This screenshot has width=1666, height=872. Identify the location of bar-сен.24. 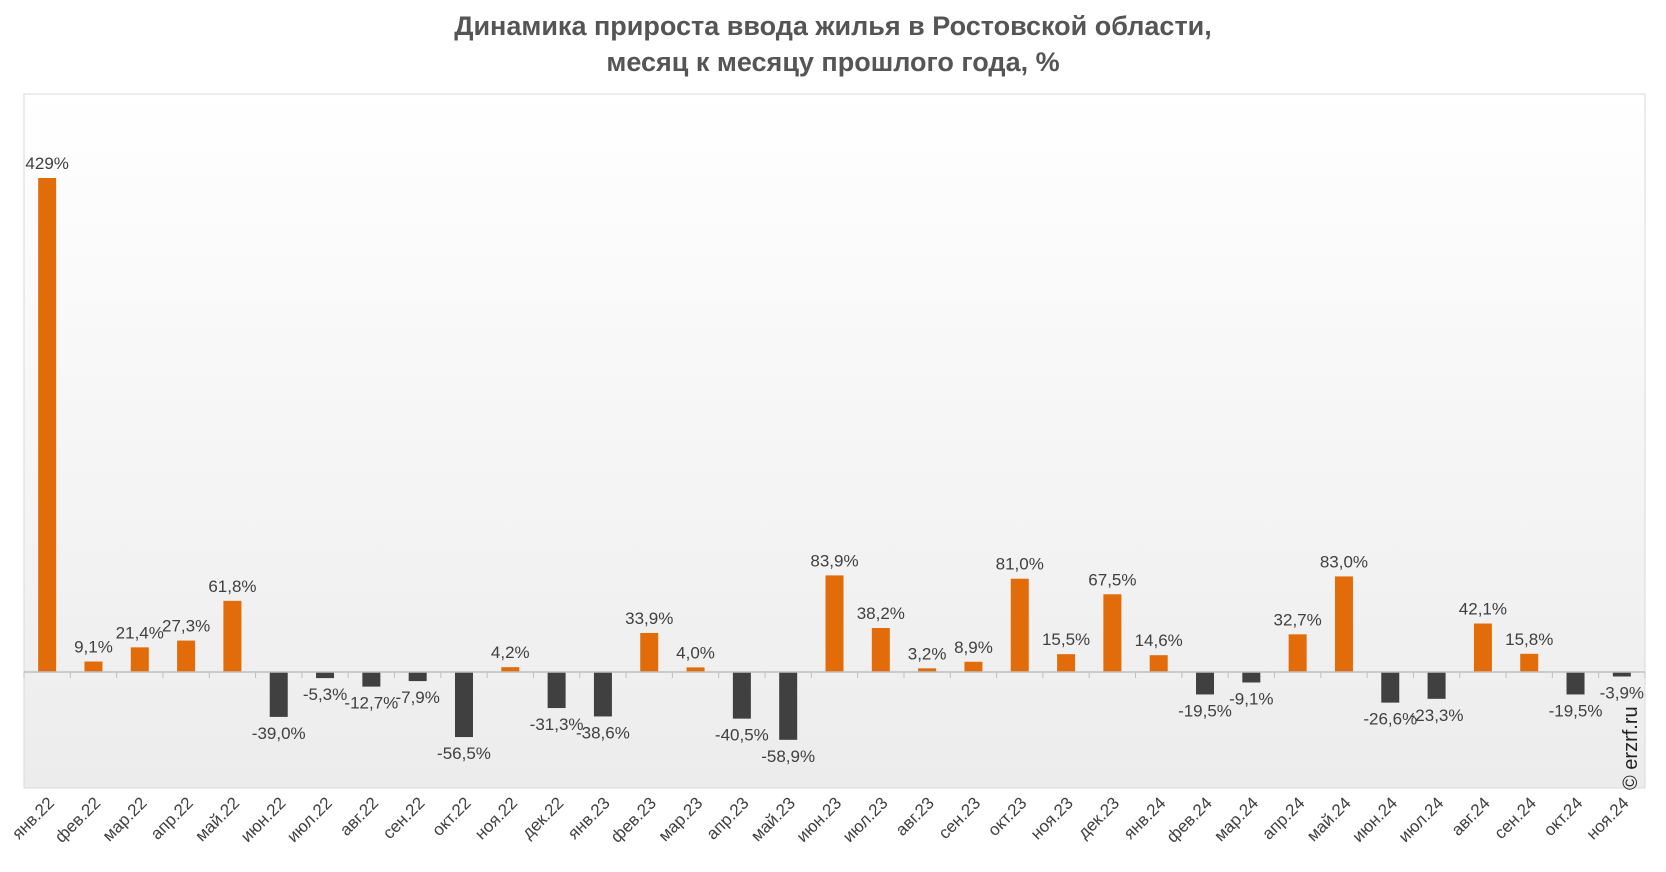
(1529, 662).